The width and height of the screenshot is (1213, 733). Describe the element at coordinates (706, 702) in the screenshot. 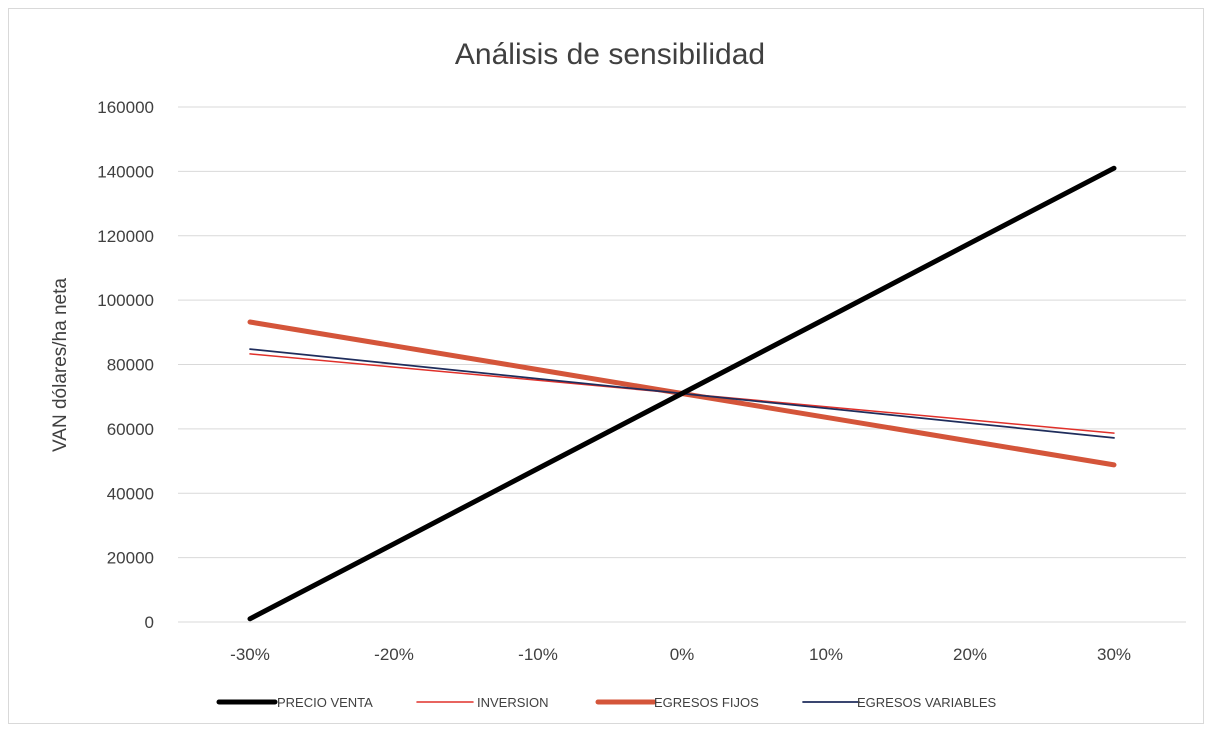

I see `legend-label: EGRESOS FIJOS` at that location.